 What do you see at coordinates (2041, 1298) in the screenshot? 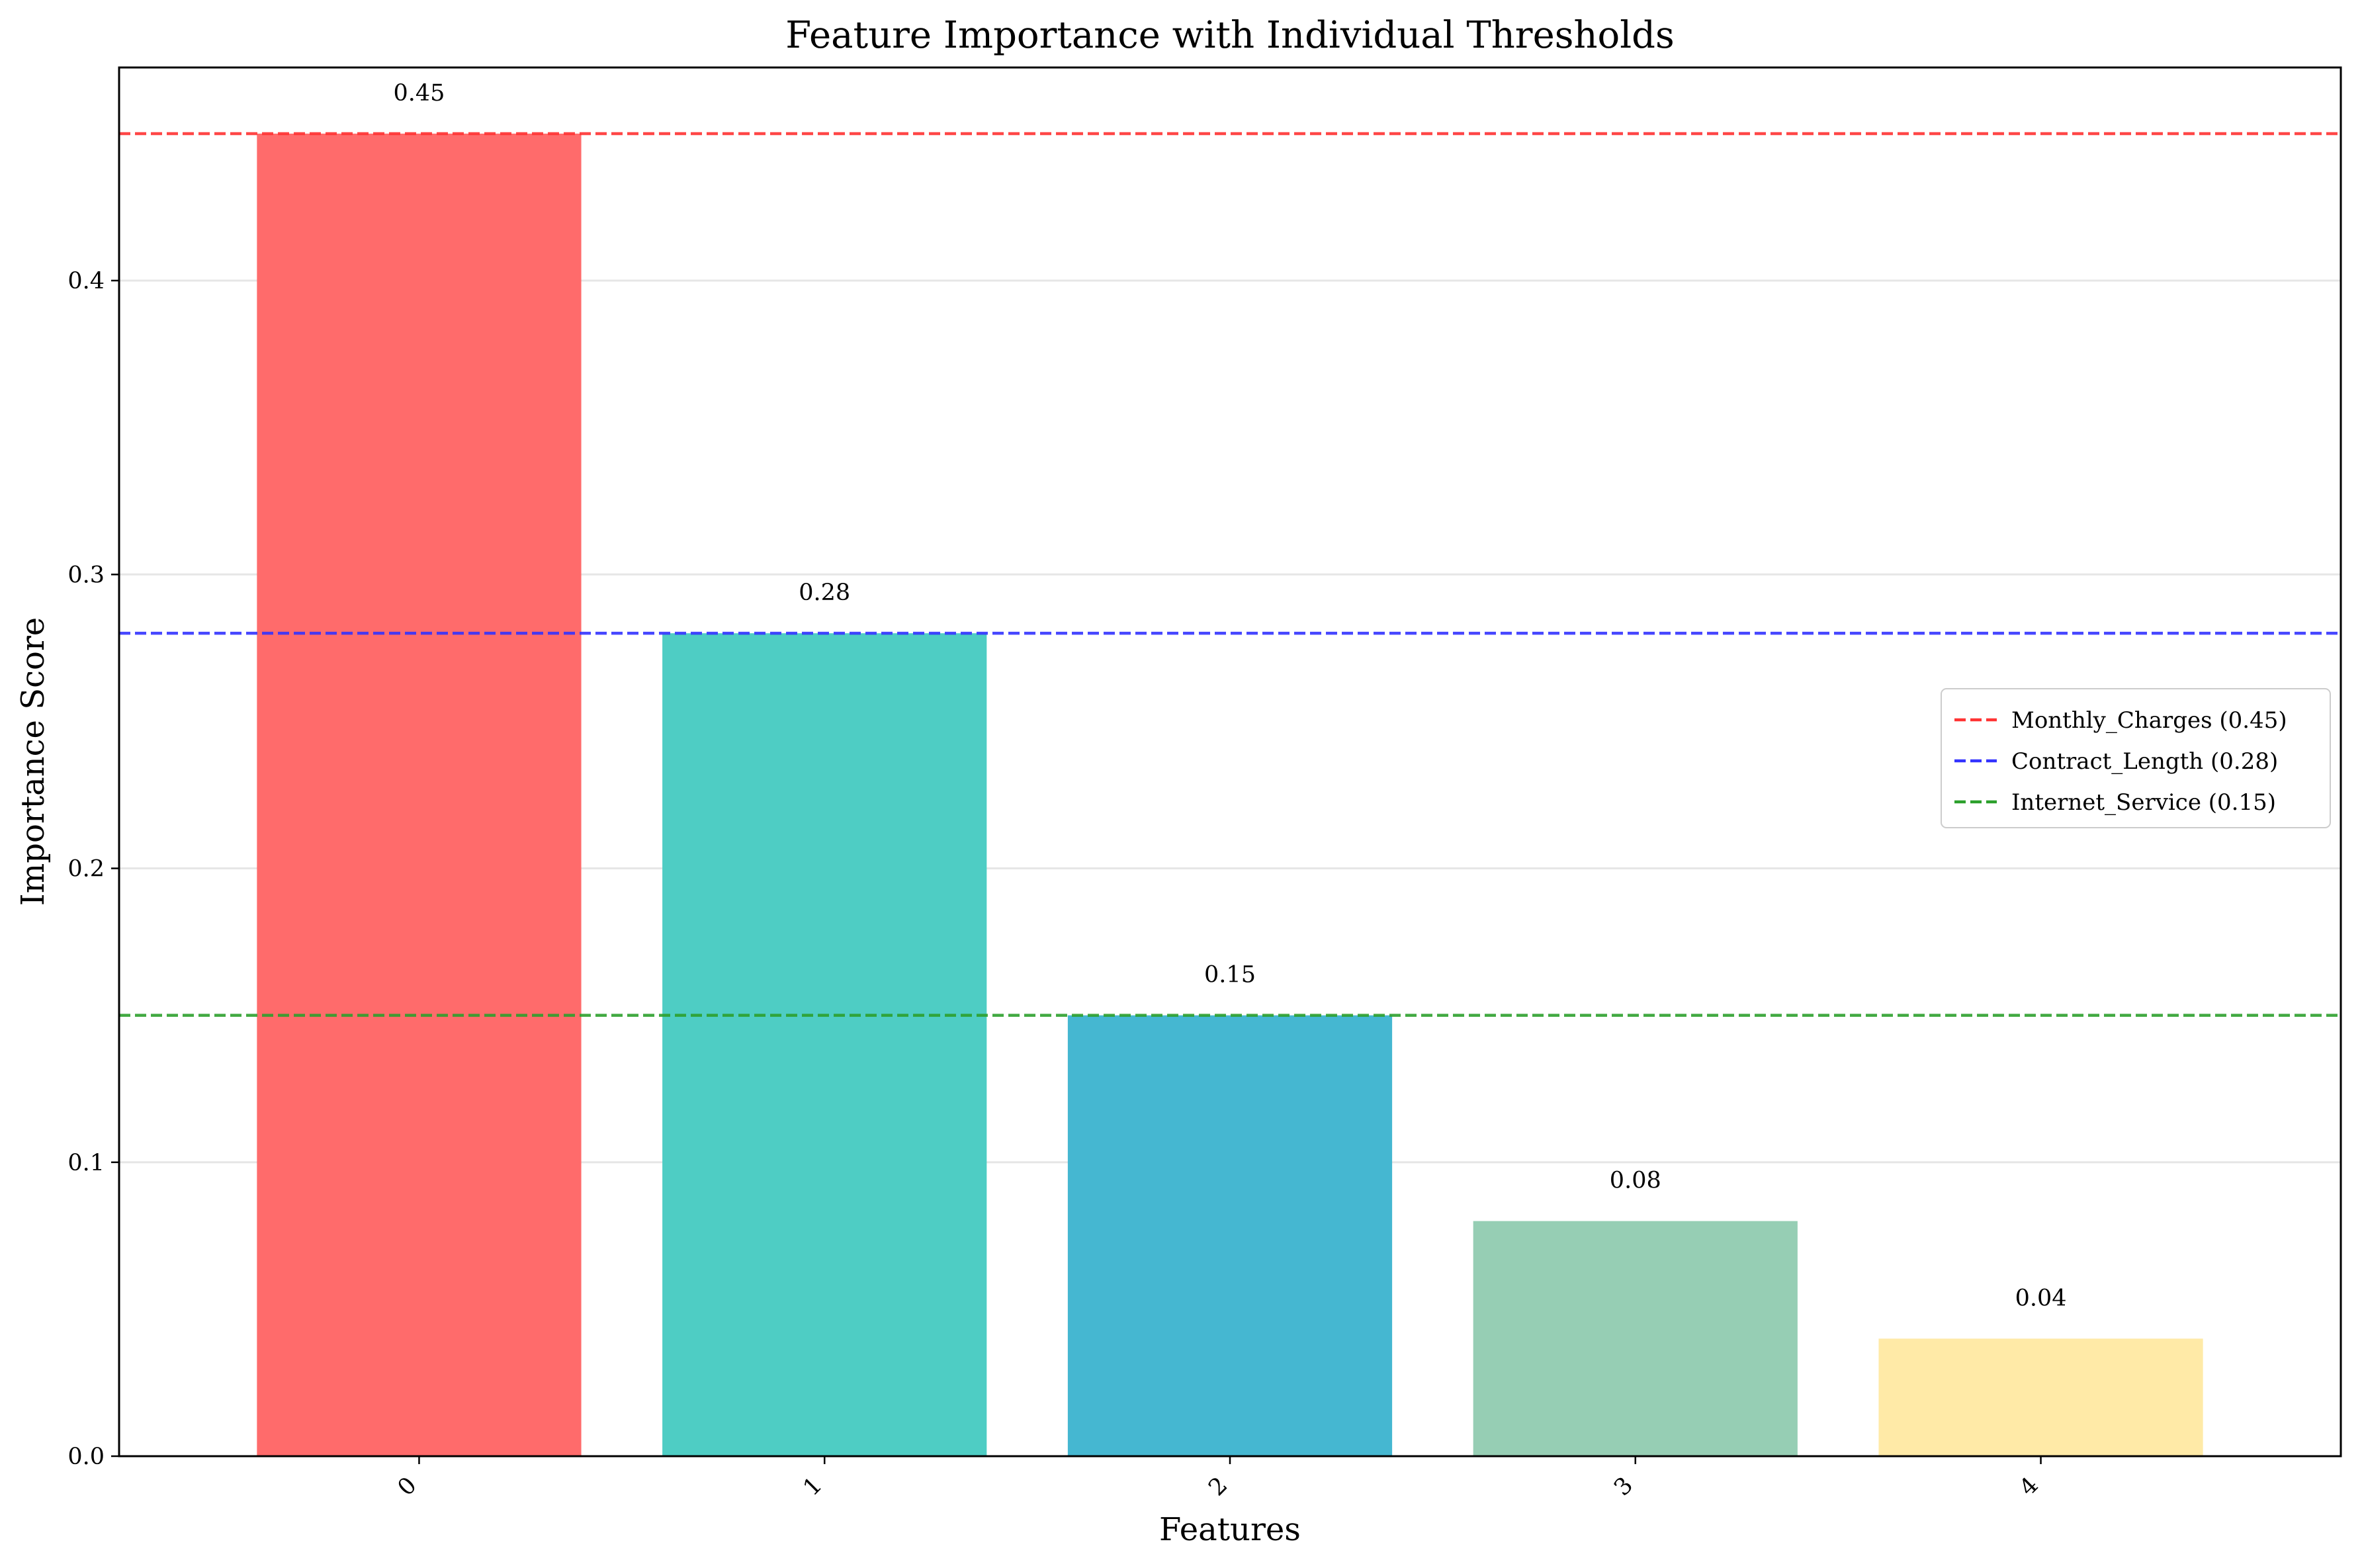
I see `value-label-4: 0.04` at bounding box center [2041, 1298].